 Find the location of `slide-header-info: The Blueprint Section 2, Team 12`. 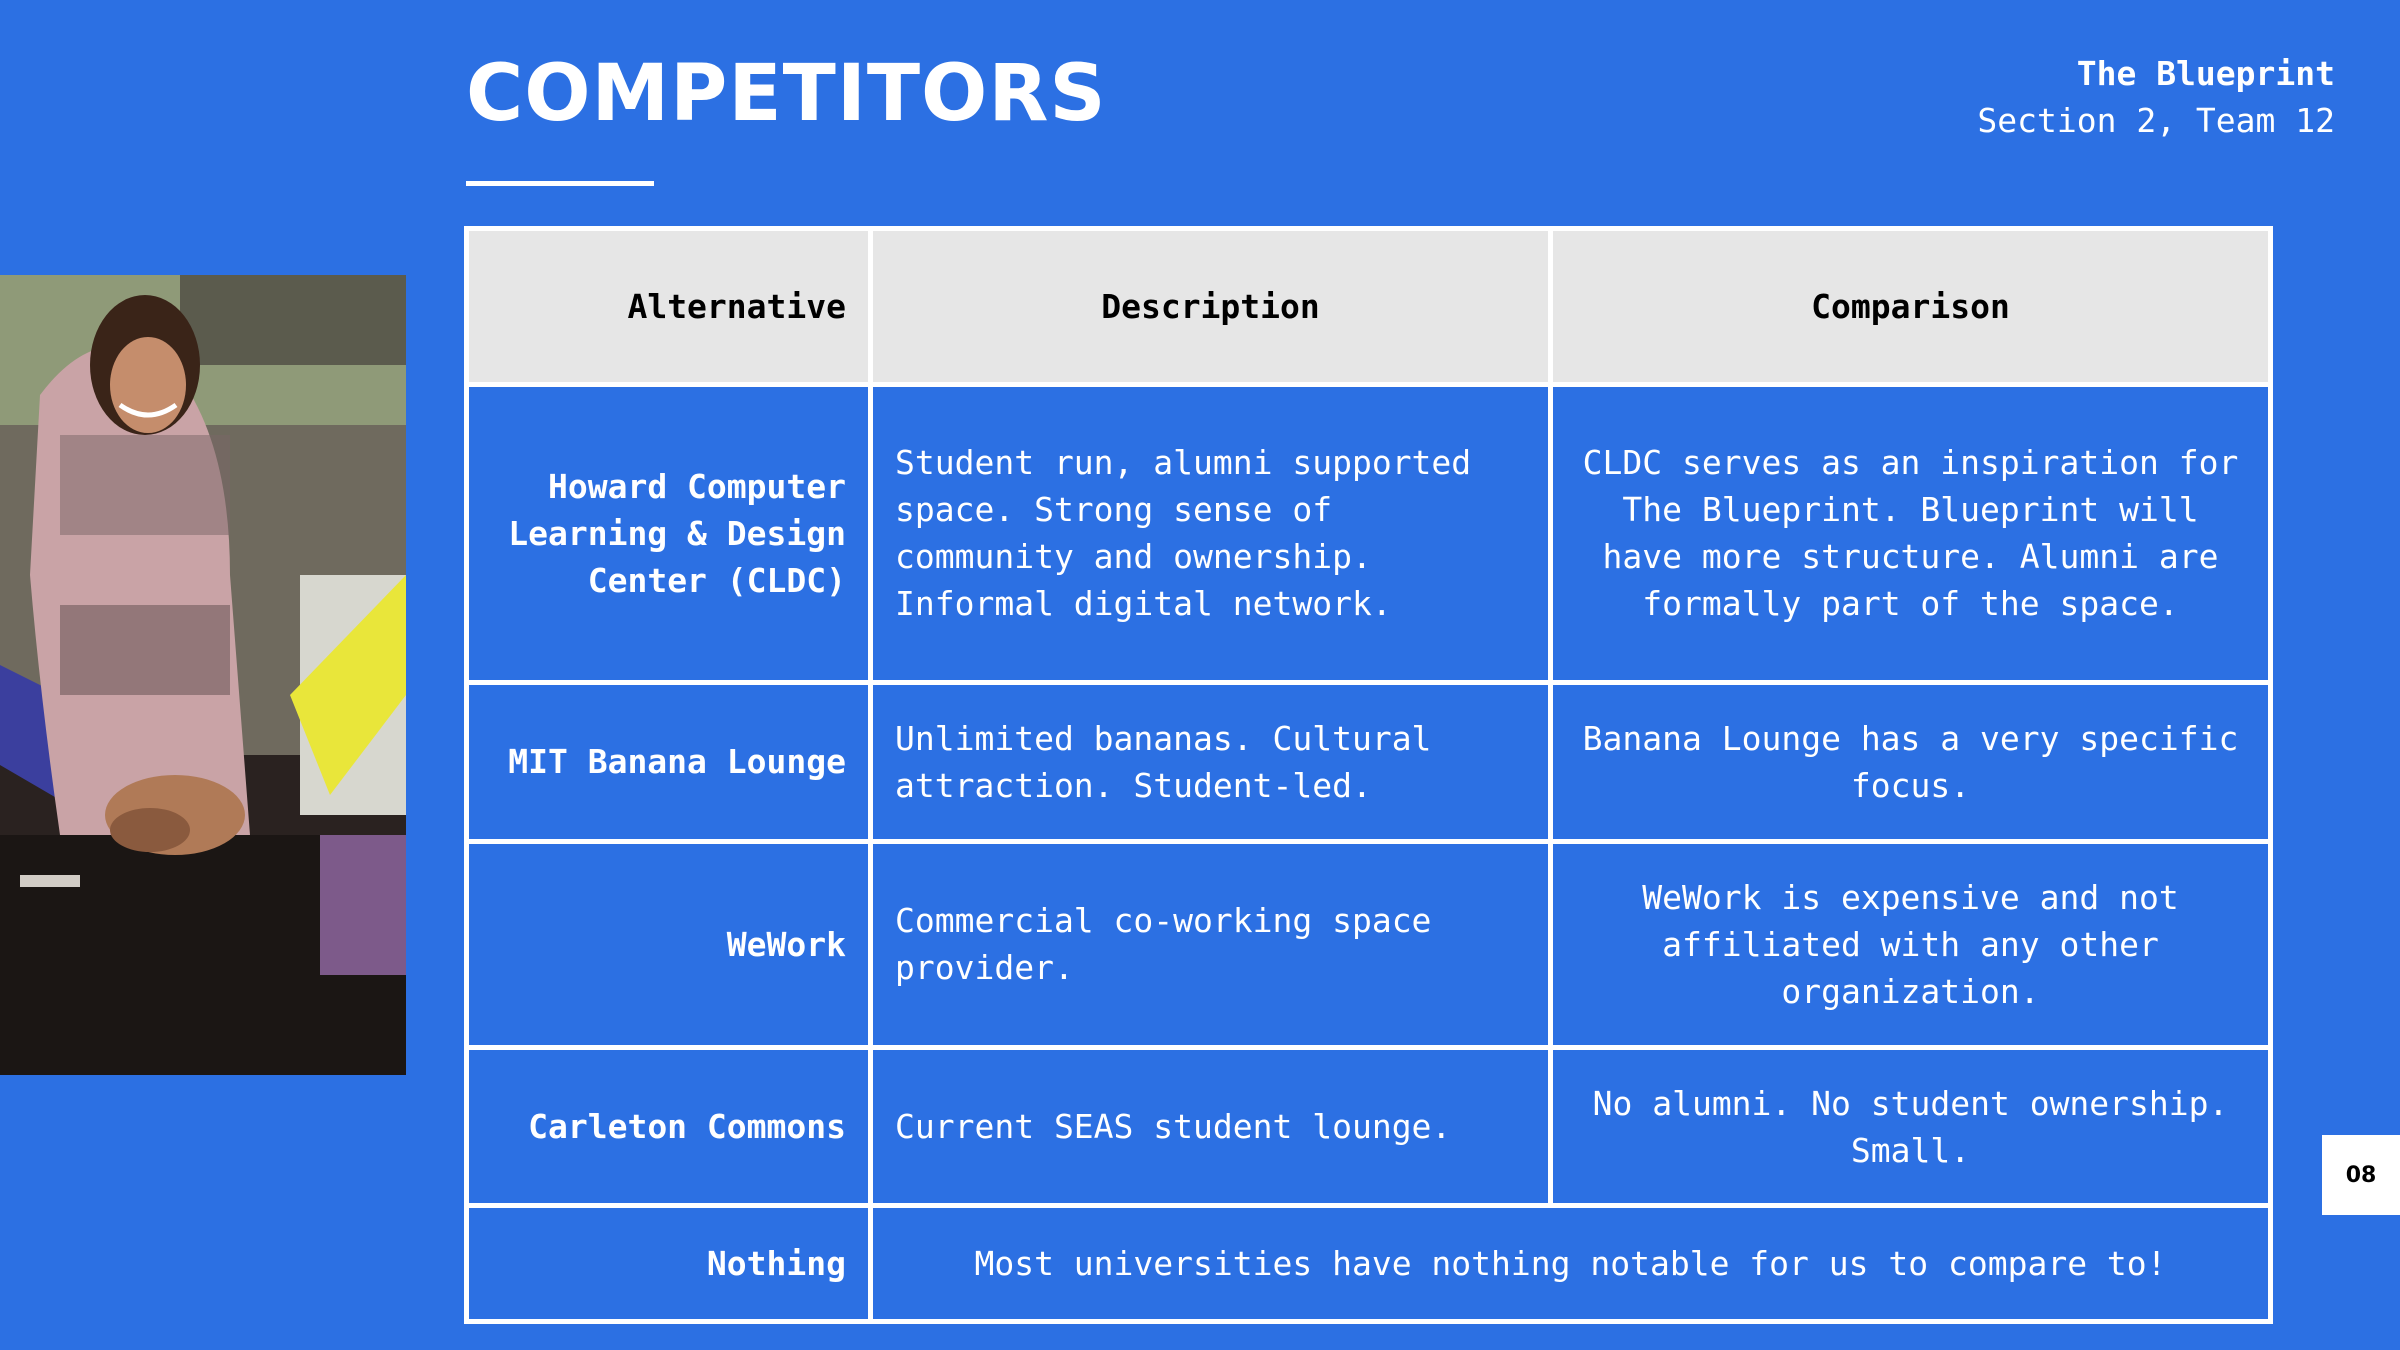

slide-header-info: The Blueprint Section 2, Team 12 is located at coordinates (2156, 97).